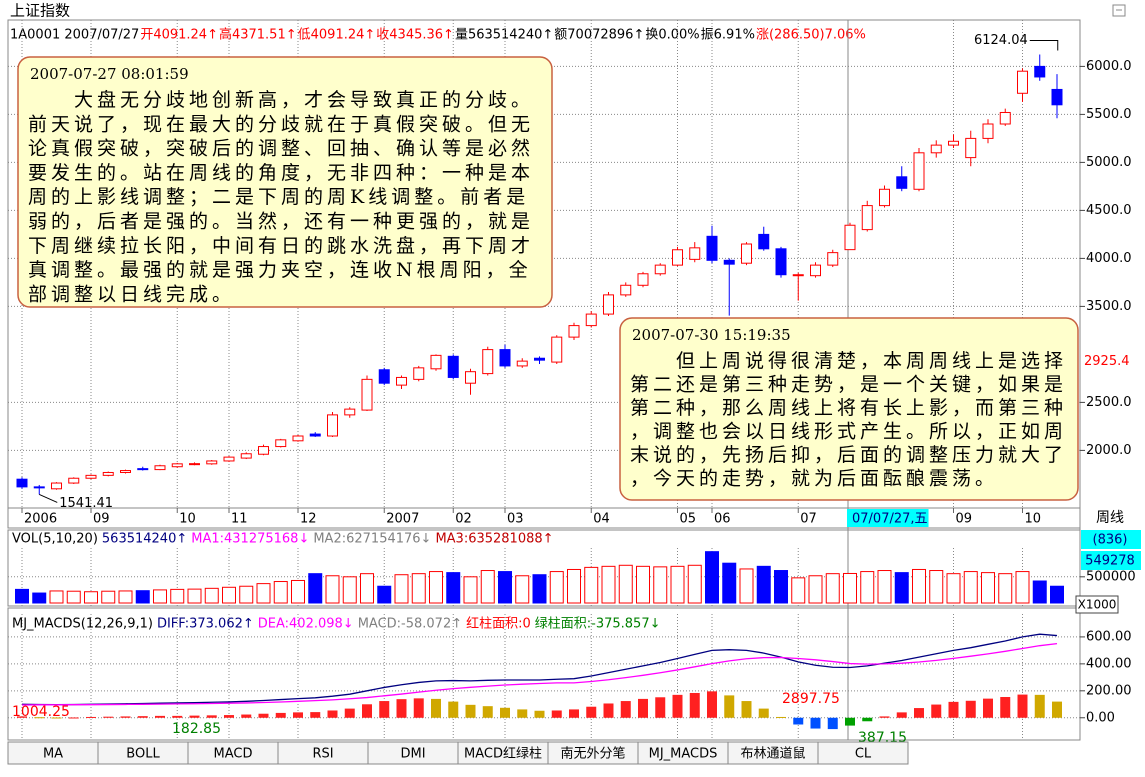 Image resolution: width=1145 pixels, height=777 pixels. Describe the element at coordinates (890, 519) in the screenshot. I see `x-tick-label: 07/07/27,五` at that location.